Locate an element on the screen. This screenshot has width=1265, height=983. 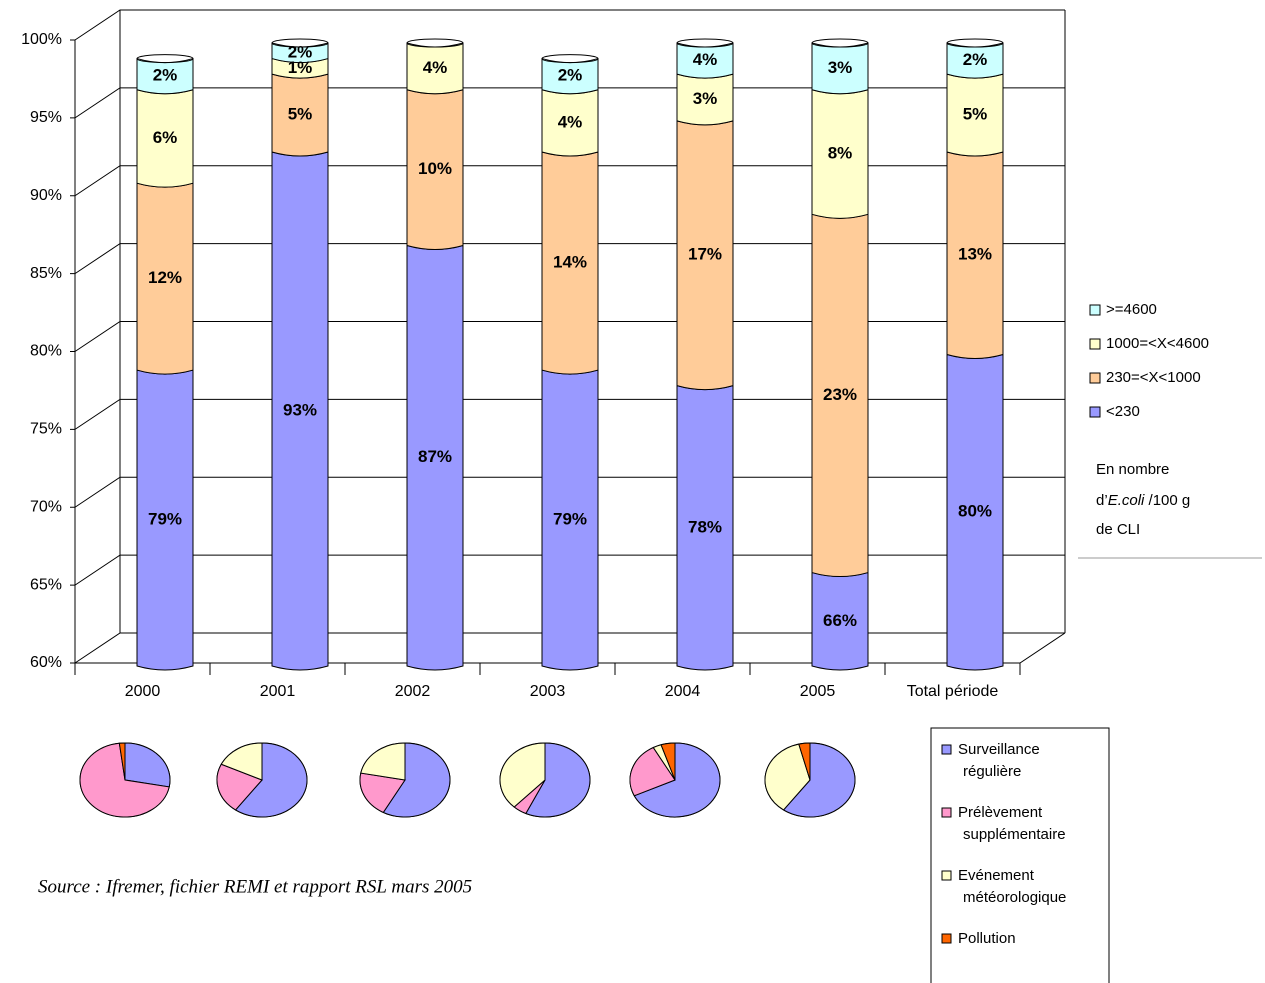
note-line: /100 g is located at coordinates (1167, 500).